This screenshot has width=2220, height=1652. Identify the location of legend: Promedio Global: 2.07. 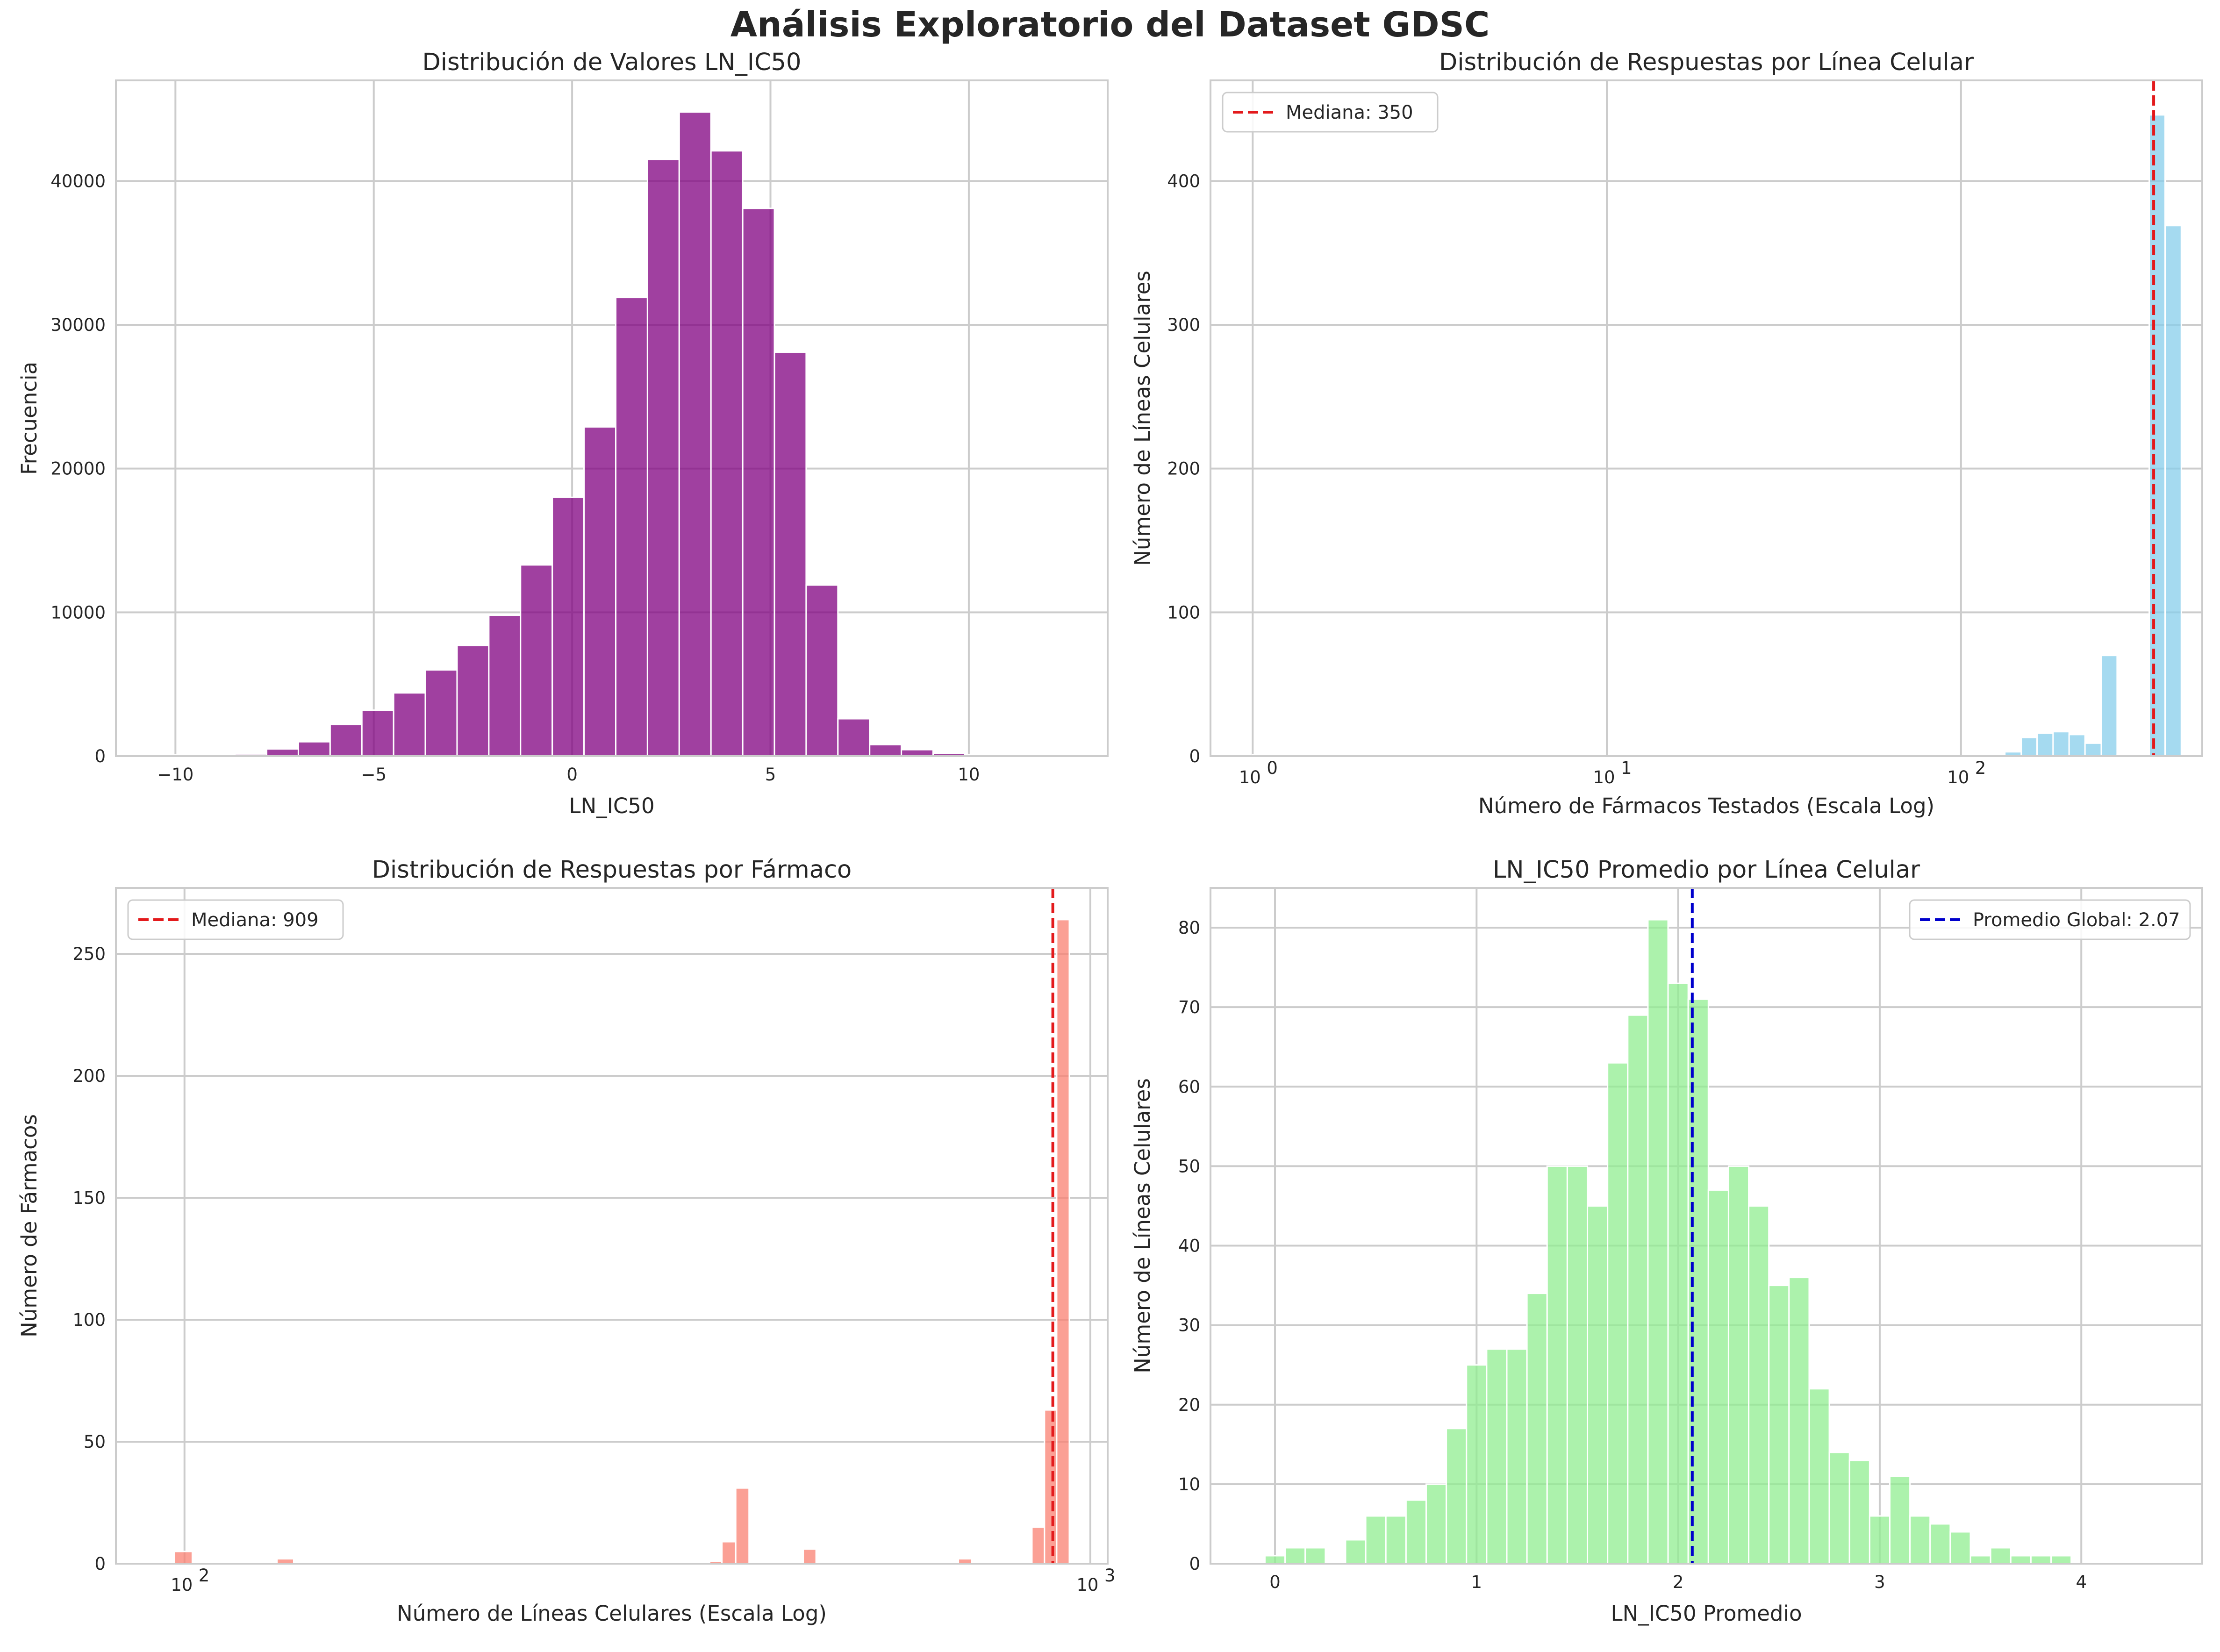
(2050, 919).